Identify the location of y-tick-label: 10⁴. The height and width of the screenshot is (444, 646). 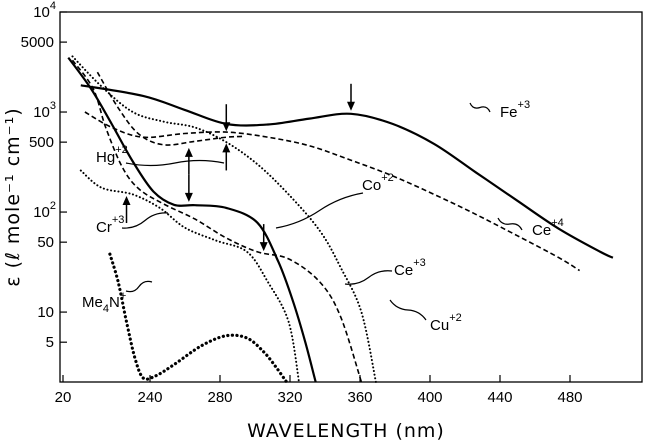
(44, 10).